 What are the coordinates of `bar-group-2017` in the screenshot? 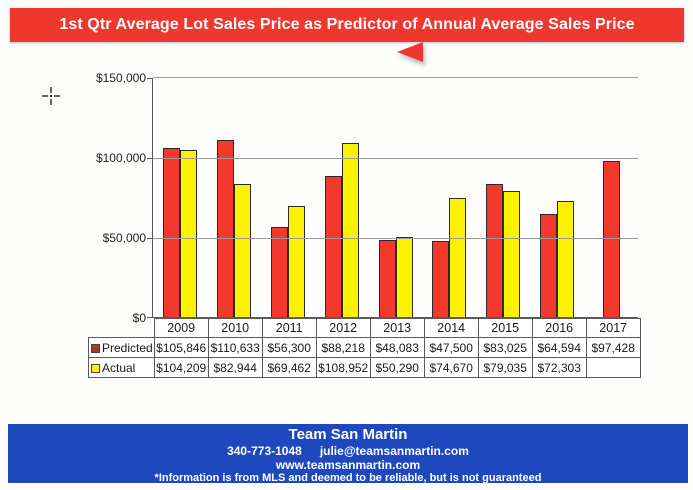 It's located at (611, 197).